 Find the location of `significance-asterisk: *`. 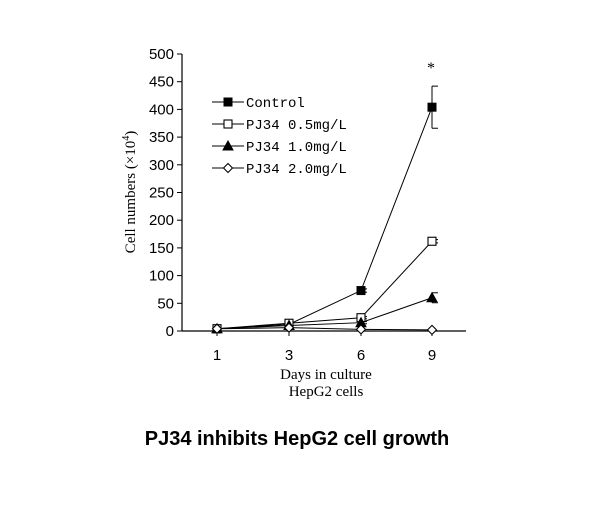

significance-asterisk: * is located at coordinates (431, 68).